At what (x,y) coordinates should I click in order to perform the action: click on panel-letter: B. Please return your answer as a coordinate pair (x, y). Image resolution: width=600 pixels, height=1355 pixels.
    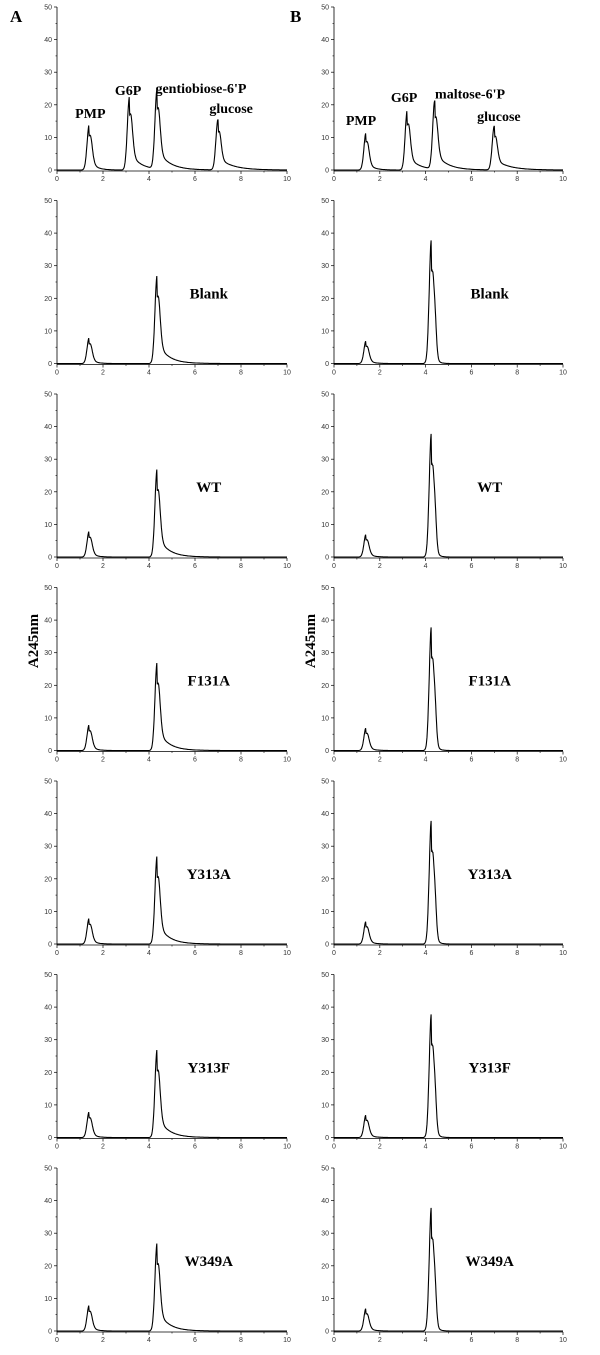
    Looking at the image, I should click on (295, 16).